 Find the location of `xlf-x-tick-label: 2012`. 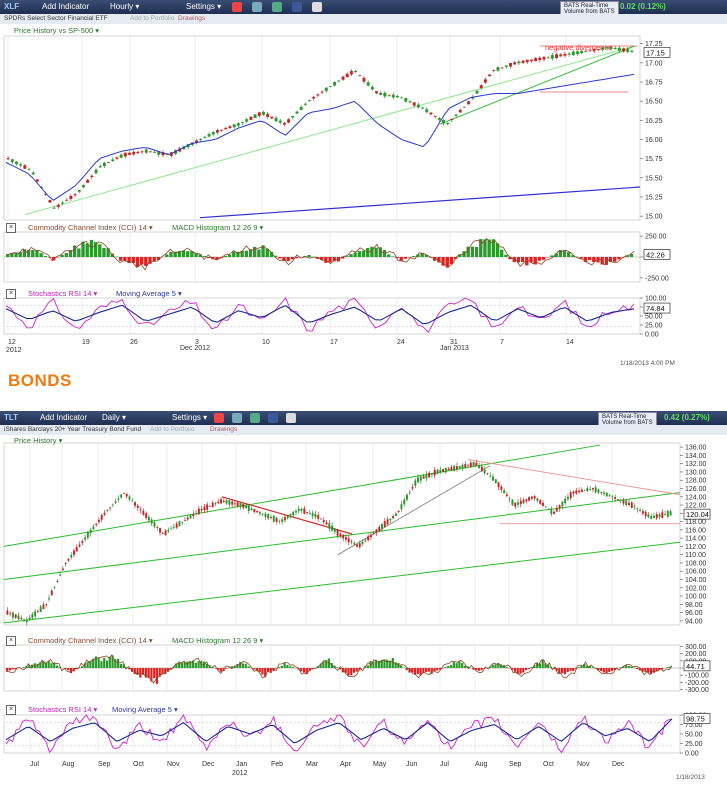

xlf-x-tick-label: 2012 is located at coordinates (14, 350).